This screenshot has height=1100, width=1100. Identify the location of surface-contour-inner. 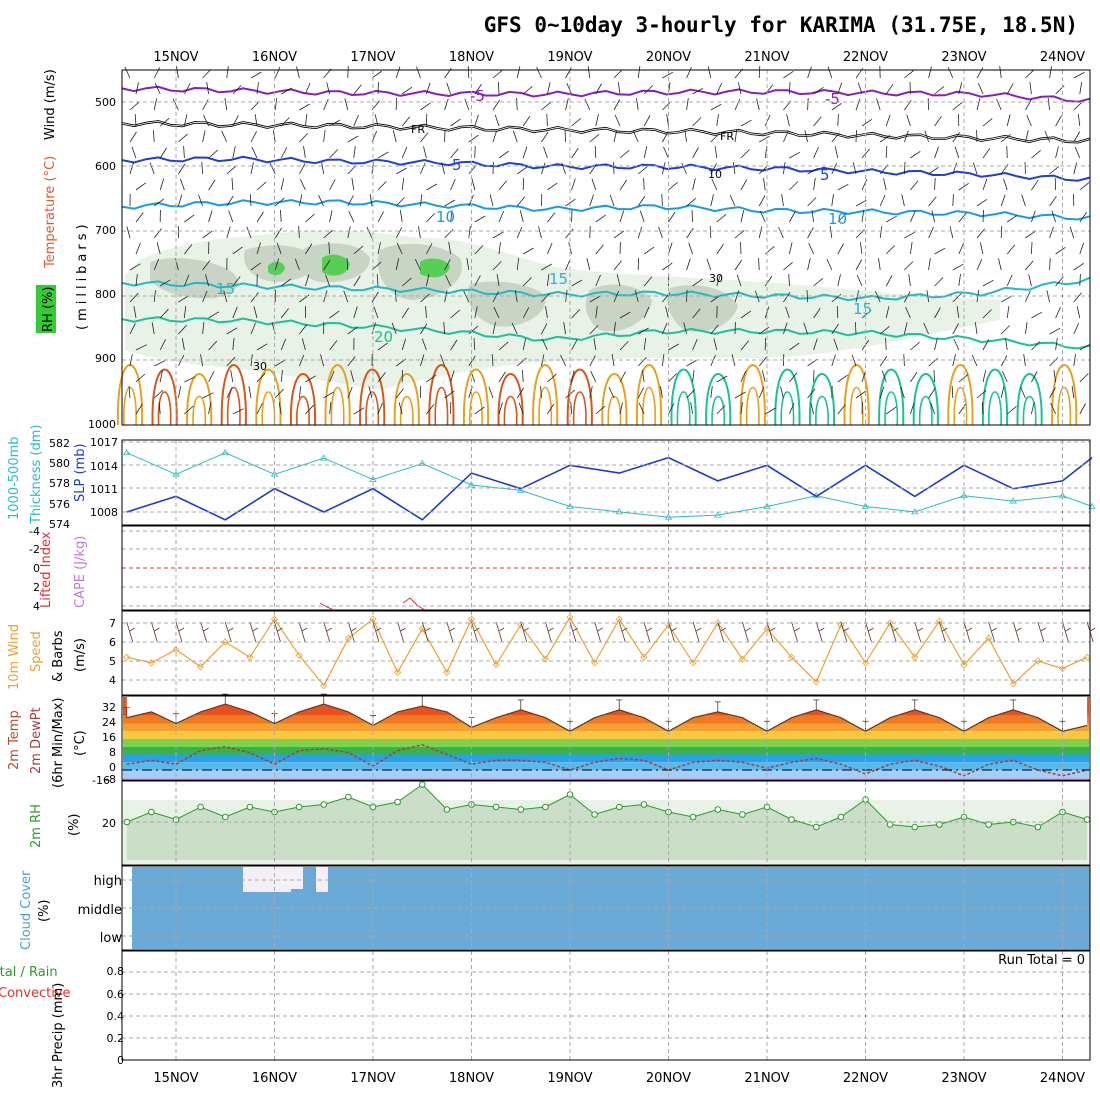
(614, 410).